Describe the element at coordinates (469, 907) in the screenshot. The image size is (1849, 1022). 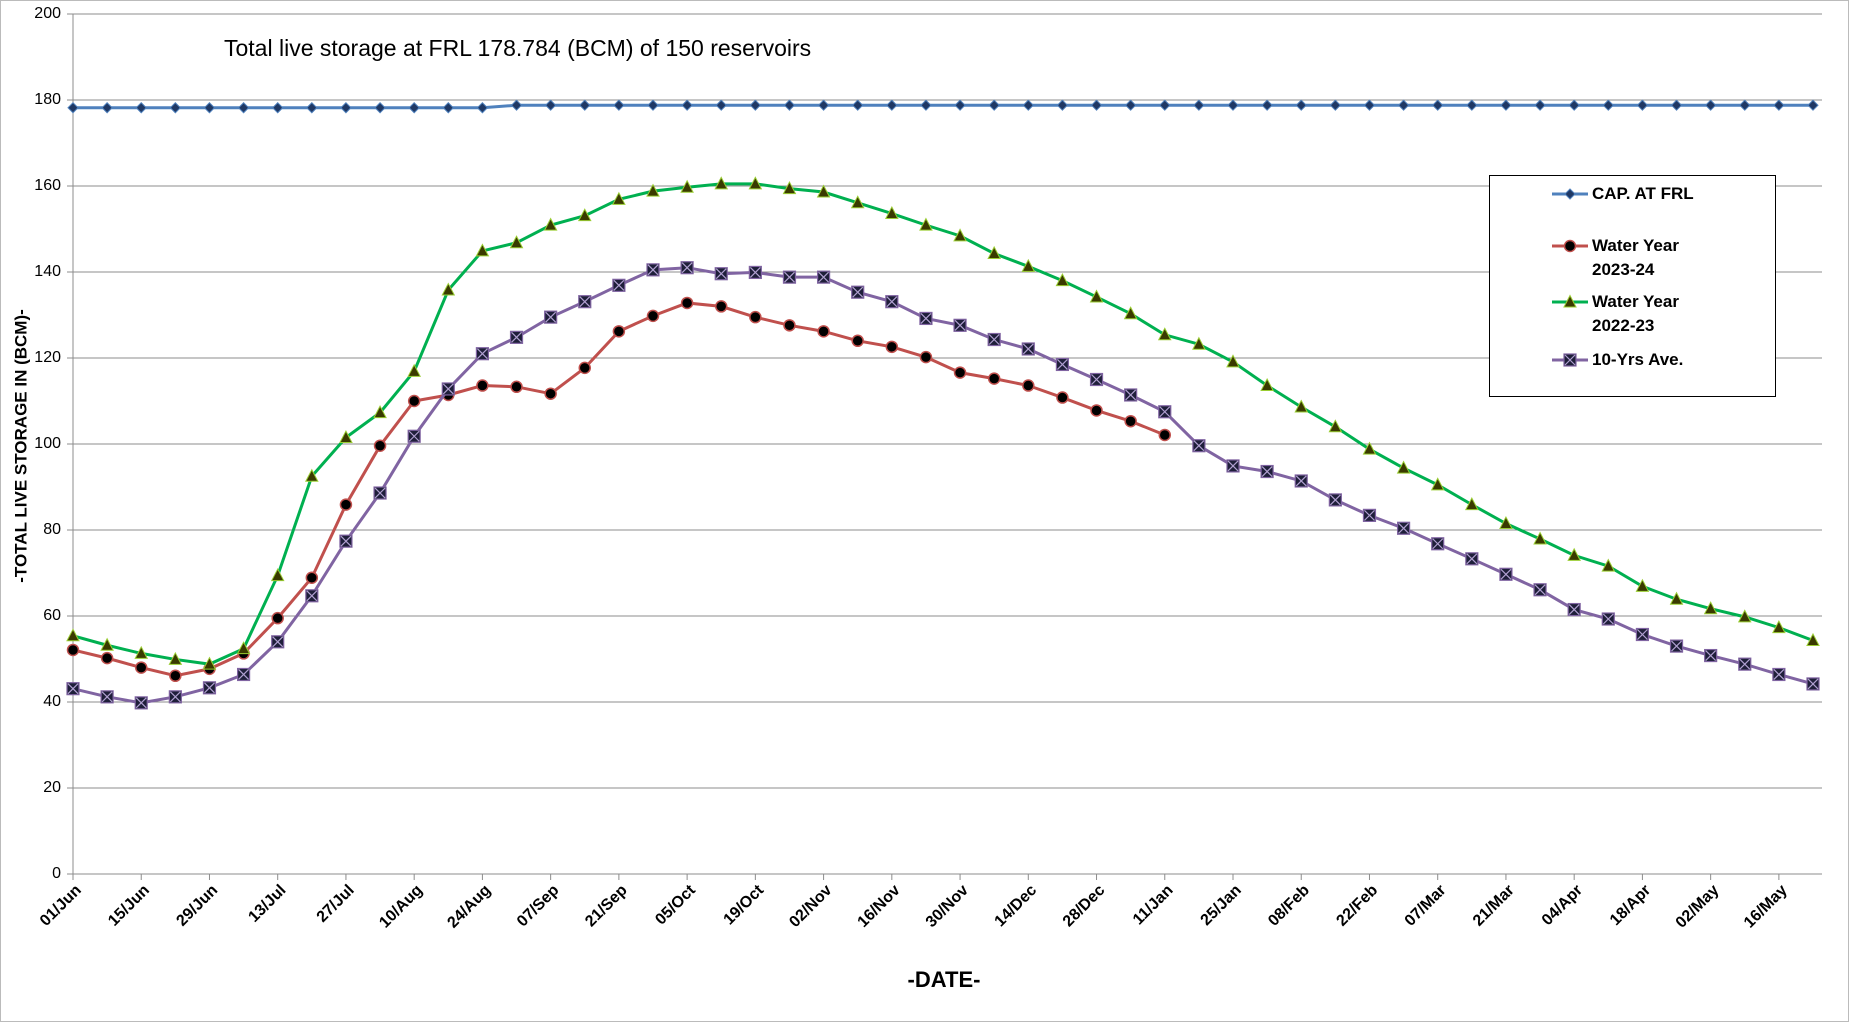
I see `x-tick-label: 24/Aug` at that location.